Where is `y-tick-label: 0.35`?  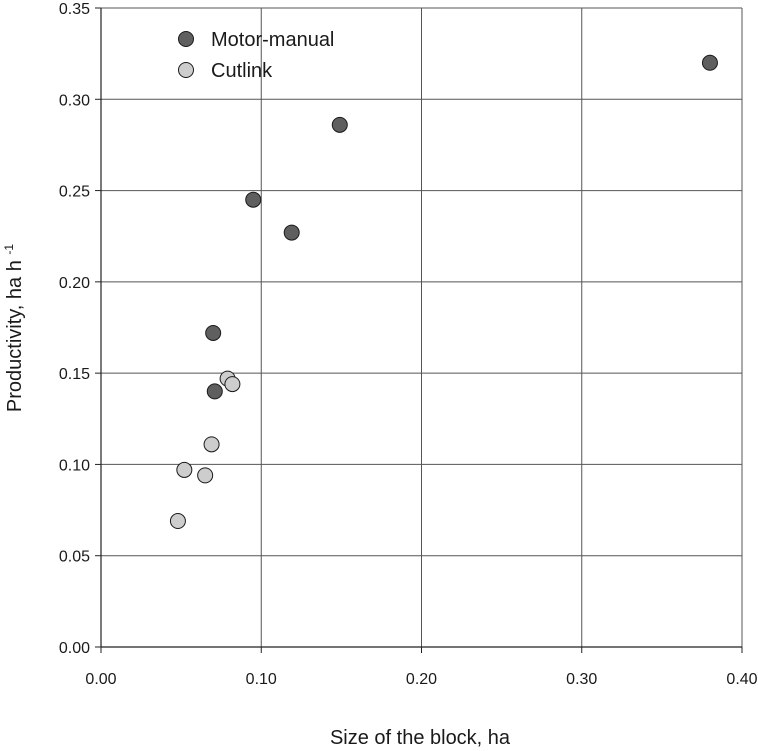 y-tick-label: 0.35 is located at coordinates (74, 9).